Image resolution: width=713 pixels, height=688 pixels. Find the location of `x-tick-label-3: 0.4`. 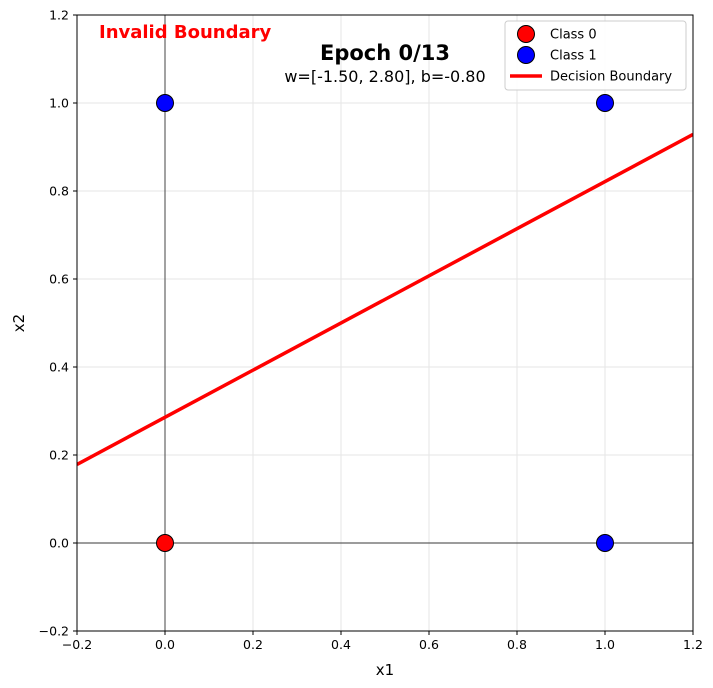

x-tick-label-3: 0.4 is located at coordinates (341, 644).